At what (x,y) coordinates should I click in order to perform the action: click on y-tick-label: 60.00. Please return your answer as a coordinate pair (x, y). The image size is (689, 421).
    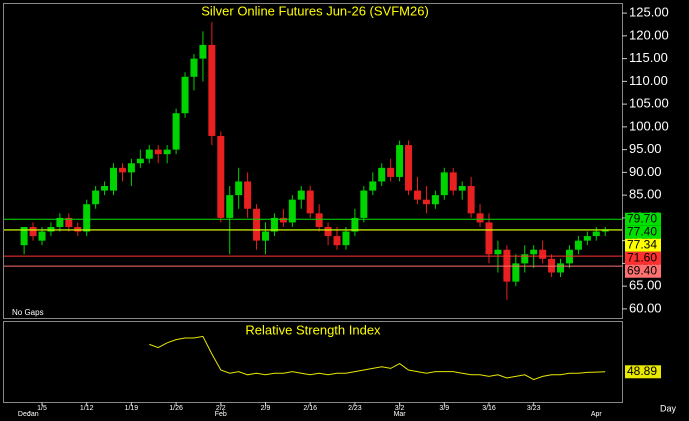
    Looking at the image, I should click on (645, 307).